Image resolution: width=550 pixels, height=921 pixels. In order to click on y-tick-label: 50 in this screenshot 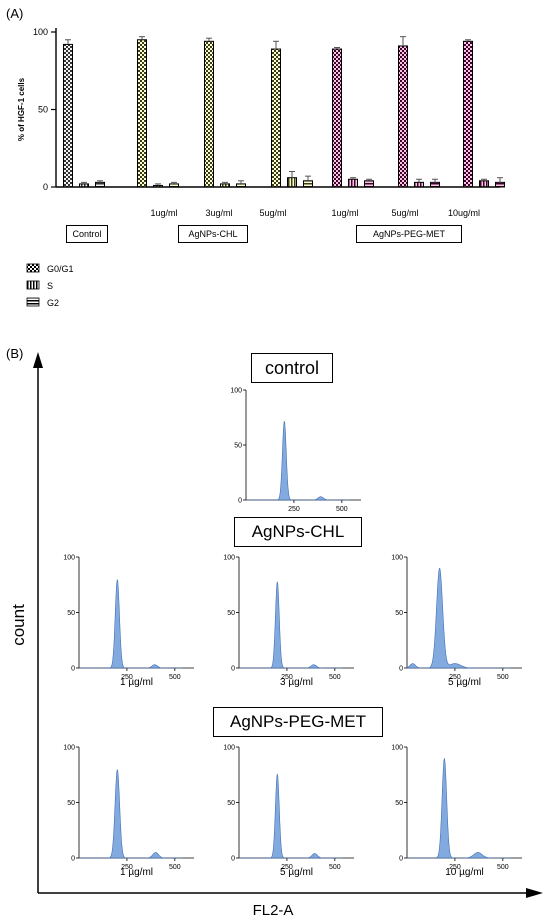, I will do `click(43, 110)`.